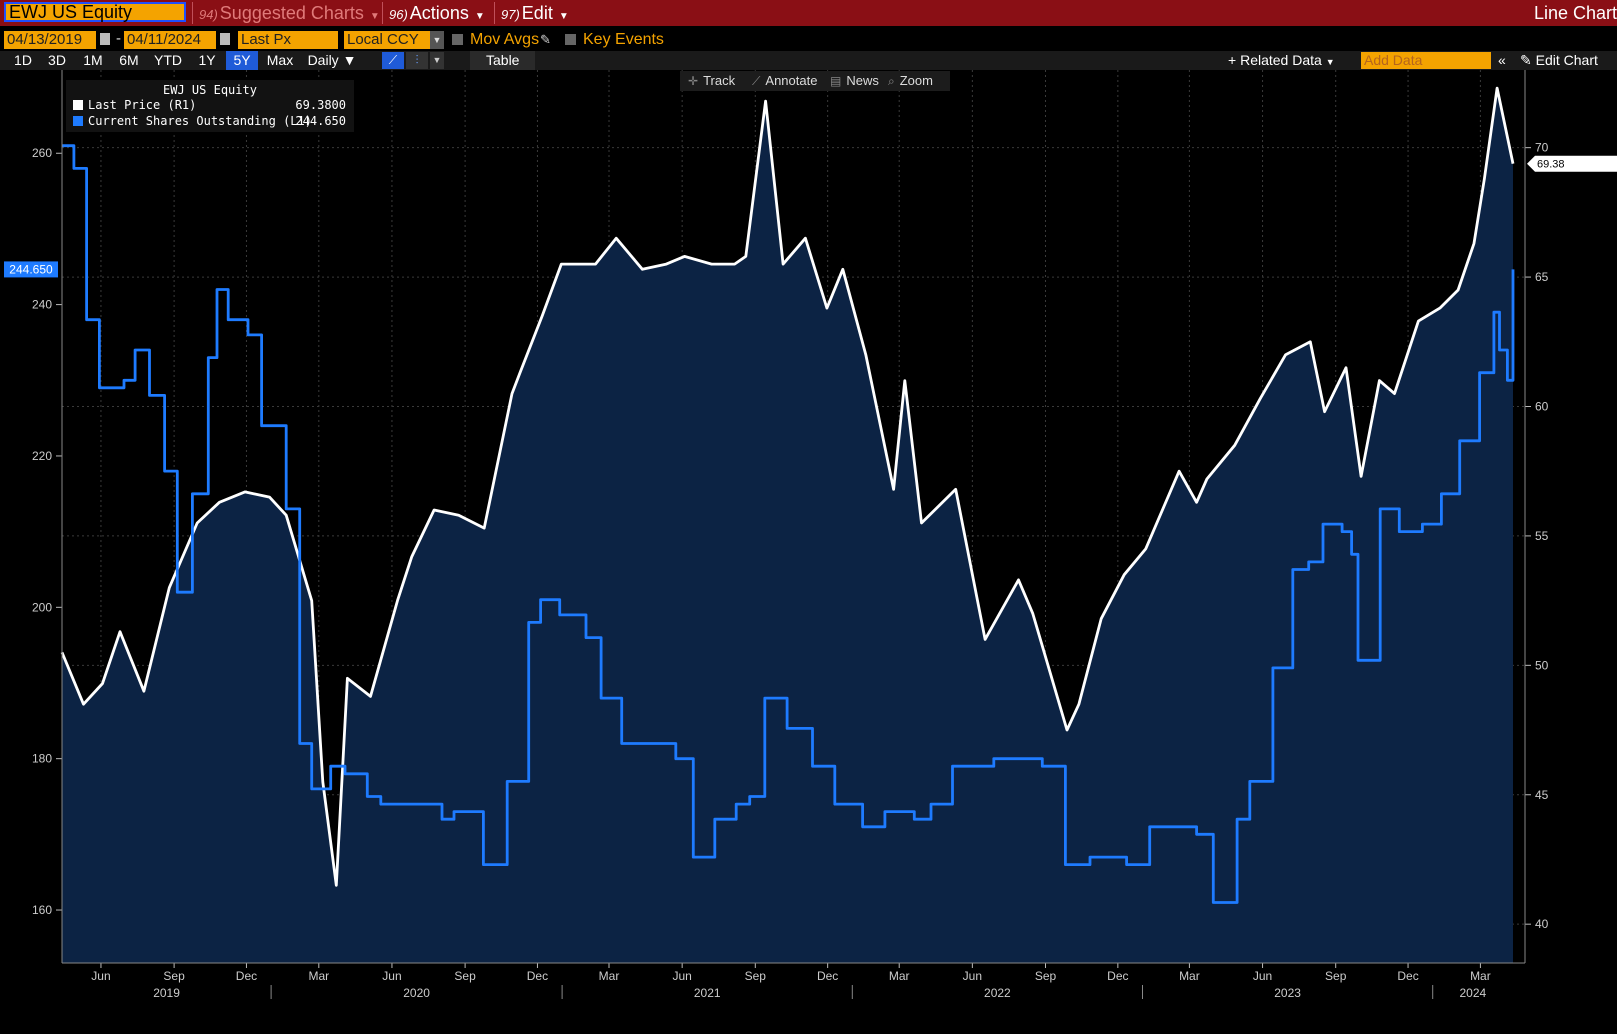  What do you see at coordinates (997, 993) in the screenshot?
I see `year-label: 2022` at bounding box center [997, 993].